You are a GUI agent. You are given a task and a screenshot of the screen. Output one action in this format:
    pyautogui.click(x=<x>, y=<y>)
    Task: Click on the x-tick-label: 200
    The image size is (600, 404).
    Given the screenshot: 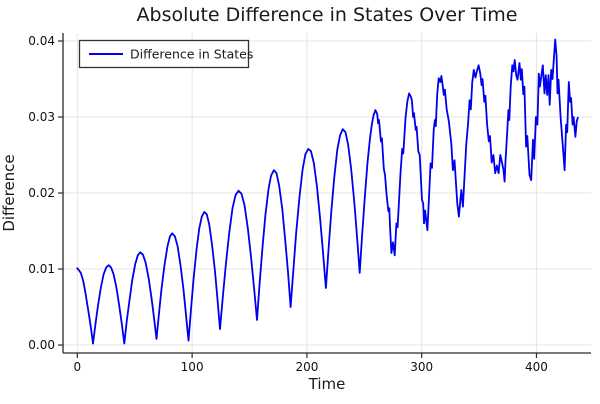 What is the action you would take?
    pyautogui.click(x=306, y=367)
    